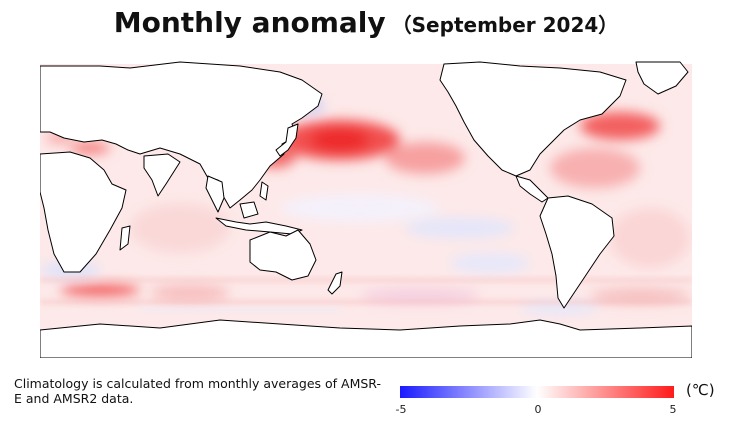  What do you see at coordinates (83, 212) in the screenshot?
I see `landmass-africa` at bounding box center [83, 212].